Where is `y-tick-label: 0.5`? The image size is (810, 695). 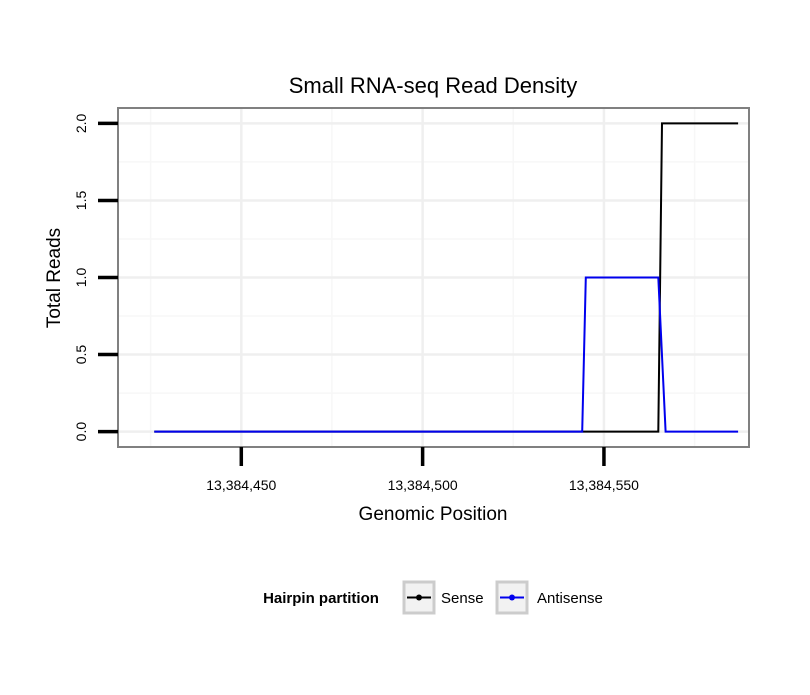
y-tick-label: 0.5 is located at coordinates (81, 355).